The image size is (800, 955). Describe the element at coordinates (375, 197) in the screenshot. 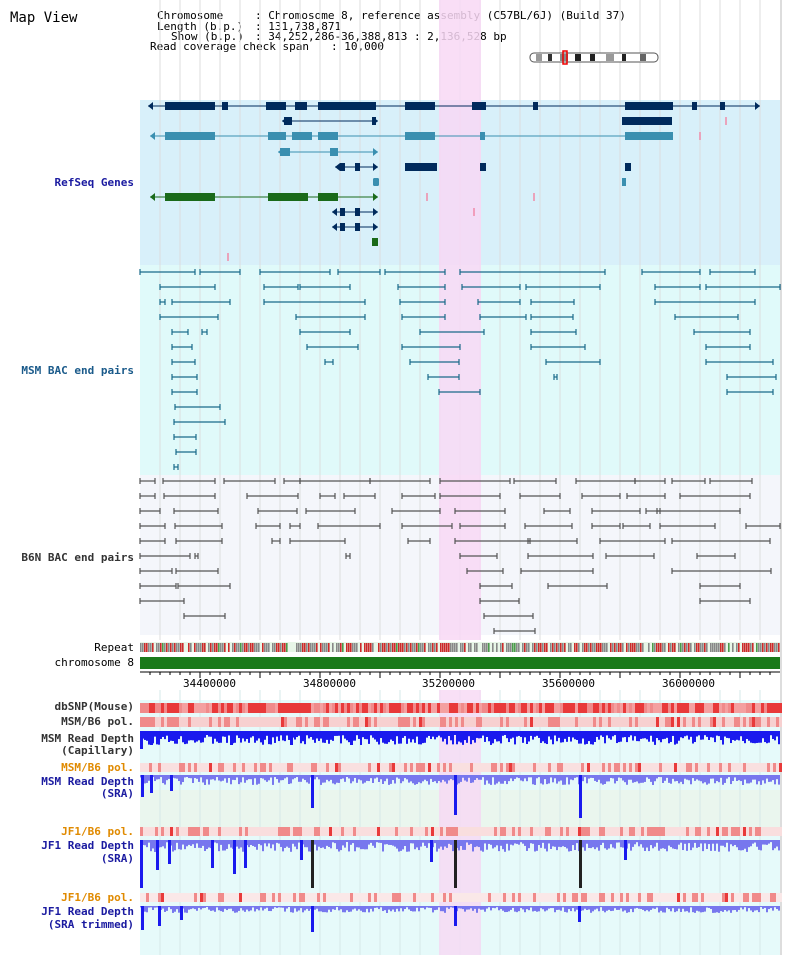

I see `refseq-gene-arrow` at that location.